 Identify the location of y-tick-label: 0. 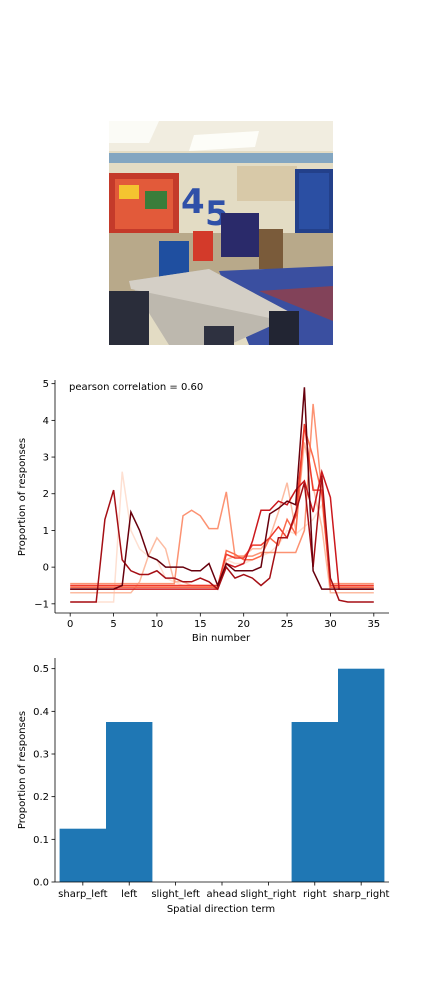
(46, 568).